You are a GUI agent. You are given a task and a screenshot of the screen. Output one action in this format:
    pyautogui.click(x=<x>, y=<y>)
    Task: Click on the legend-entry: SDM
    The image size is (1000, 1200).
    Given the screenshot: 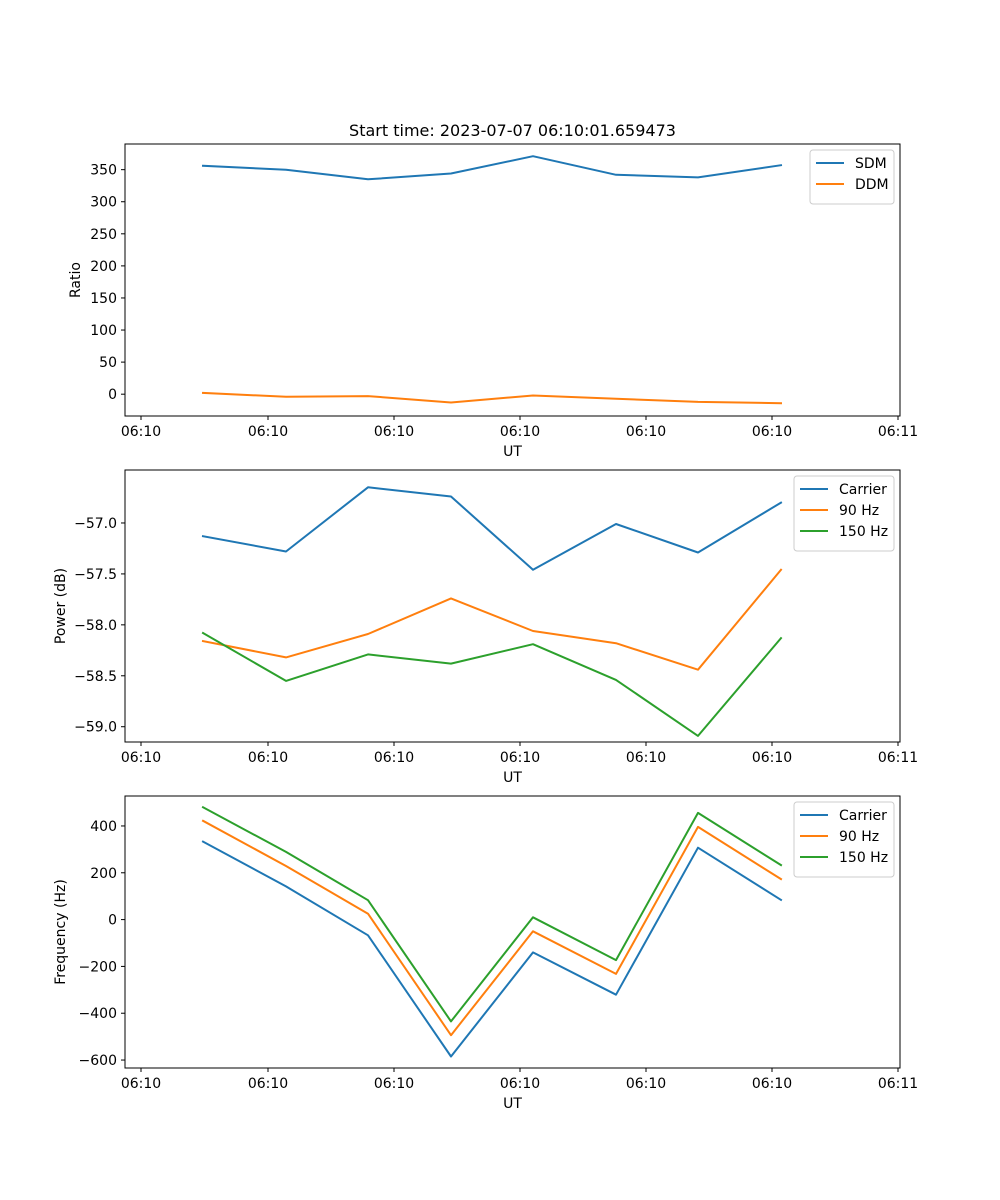 What is the action you would take?
    pyautogui.click(x=871, y=164)
    